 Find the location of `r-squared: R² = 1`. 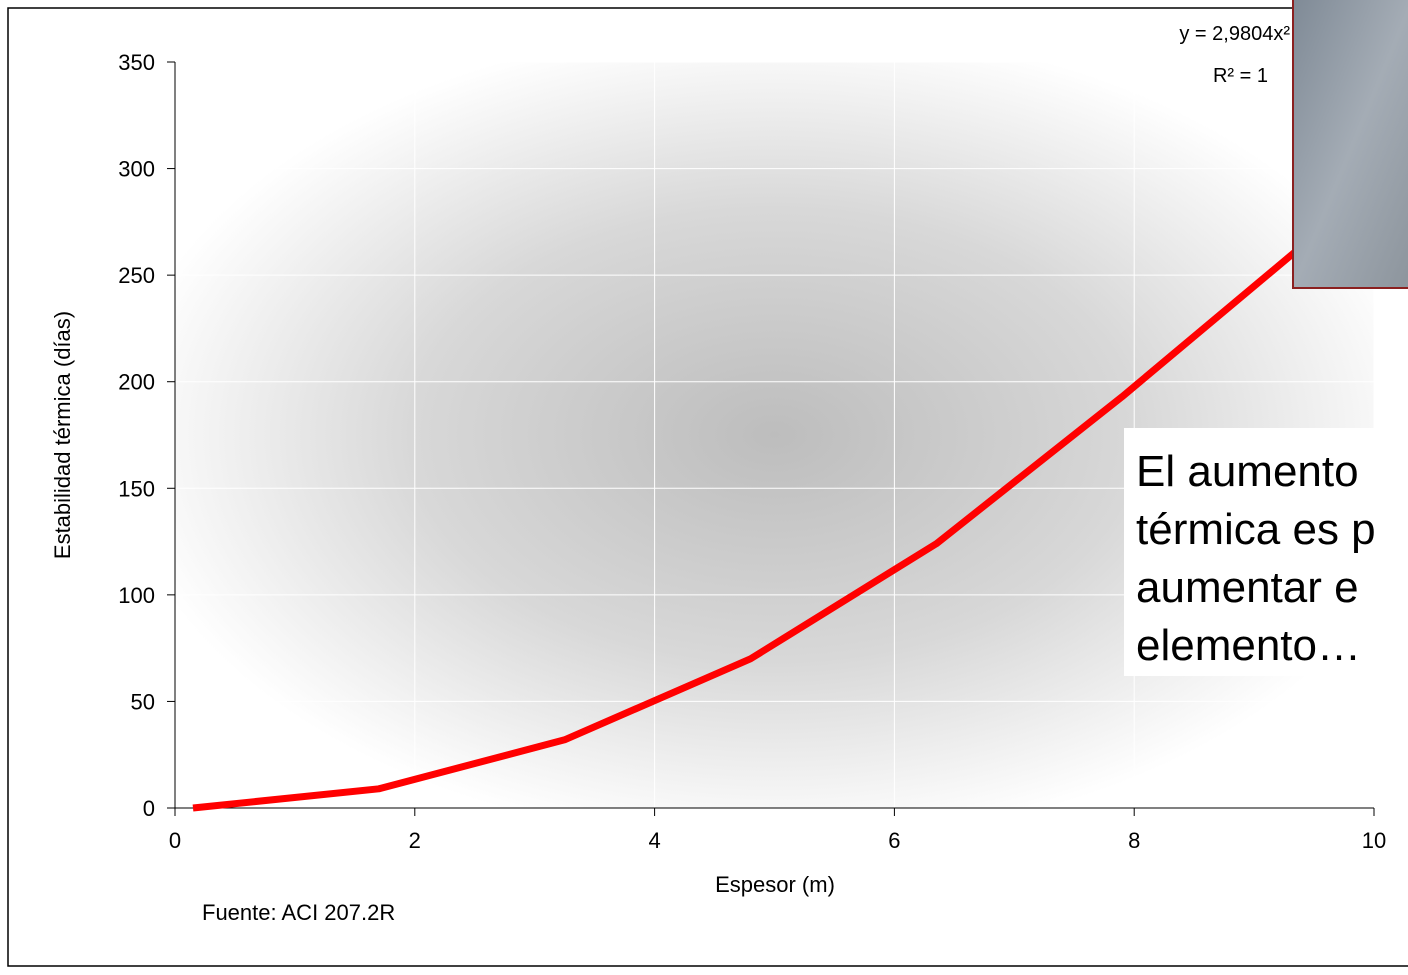

r-squared: R² = 1 is located at coordinates (1240, 76).